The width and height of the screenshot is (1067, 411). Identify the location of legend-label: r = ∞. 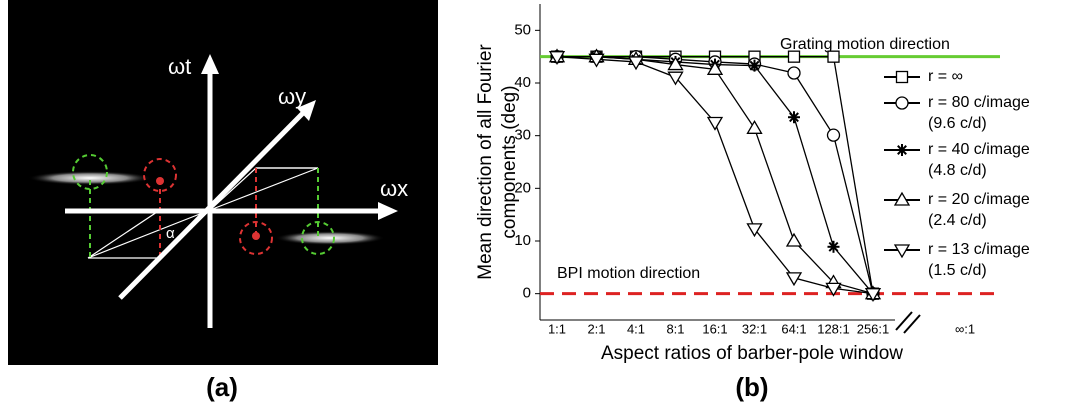
(945, 76).